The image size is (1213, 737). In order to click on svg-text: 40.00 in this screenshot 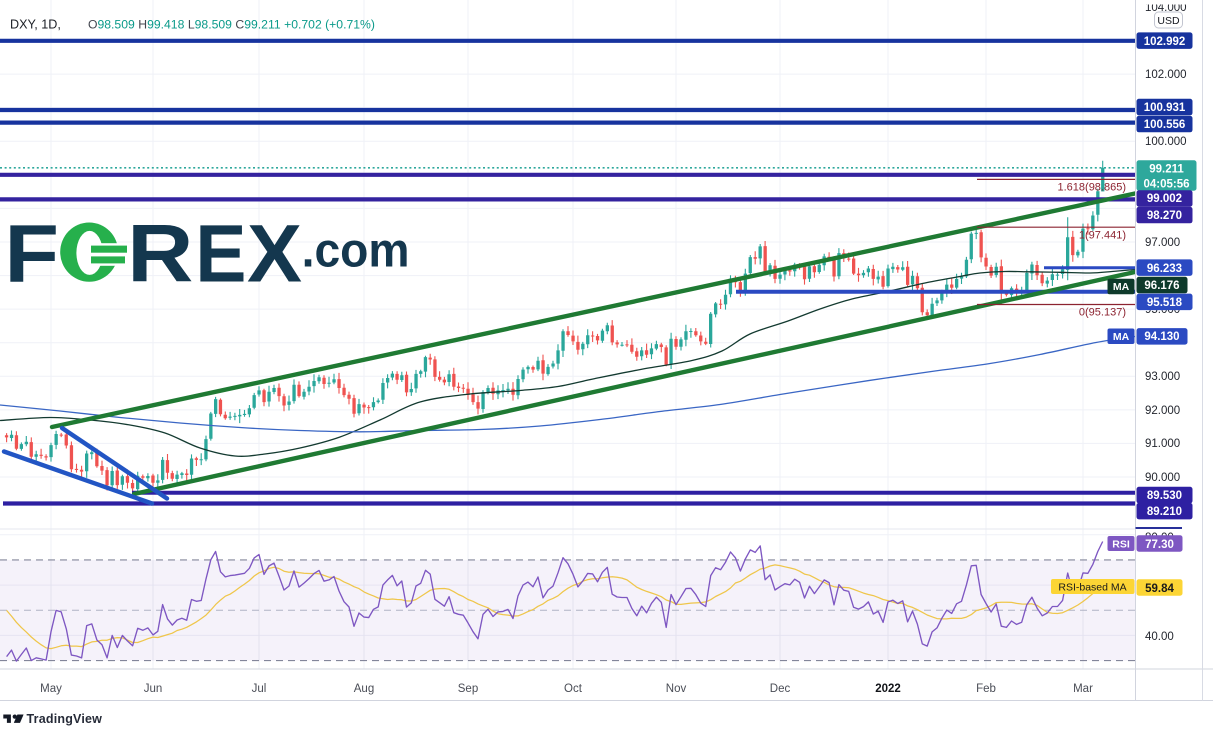, I will do `click(1159, 637)`.